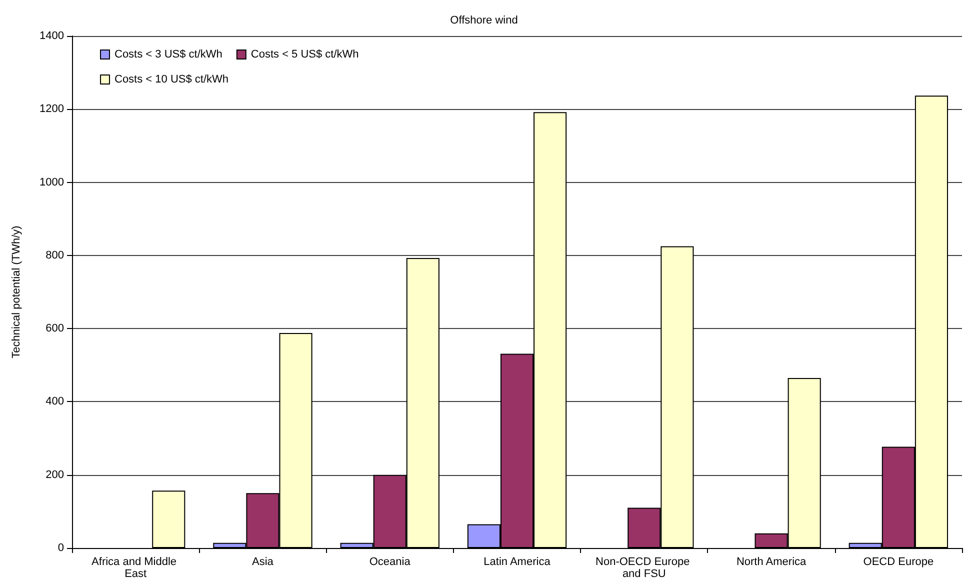  I want to click on x-tick-label: Oceania, so click(390, 562).